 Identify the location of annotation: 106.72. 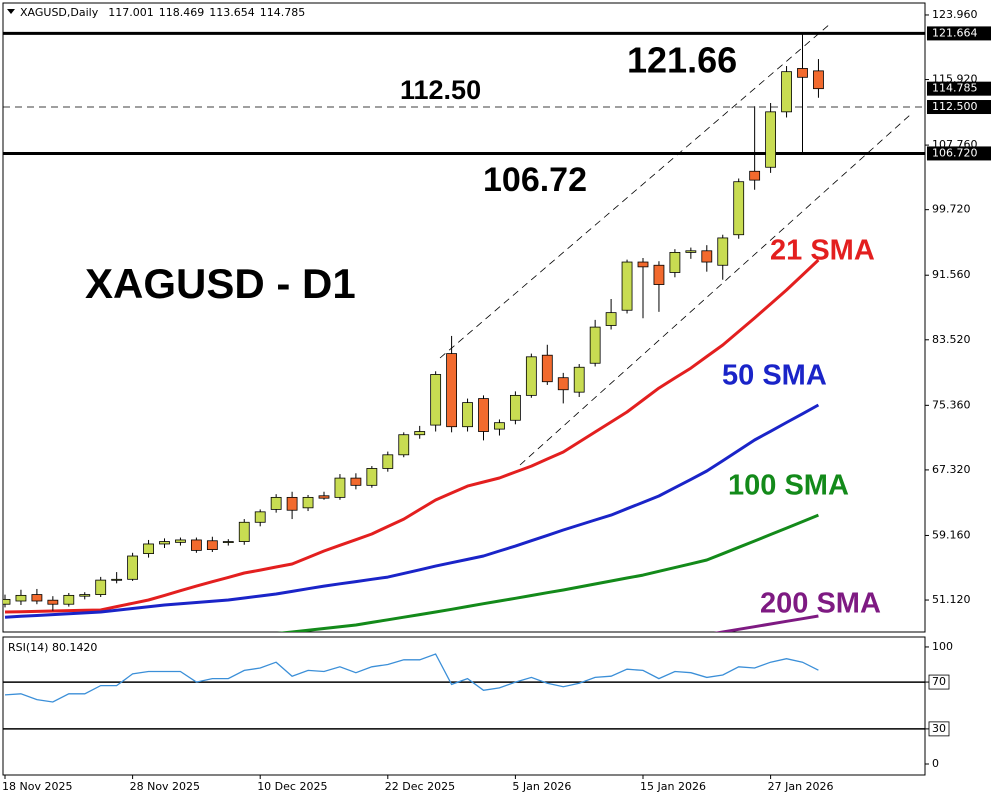
(535, 180).